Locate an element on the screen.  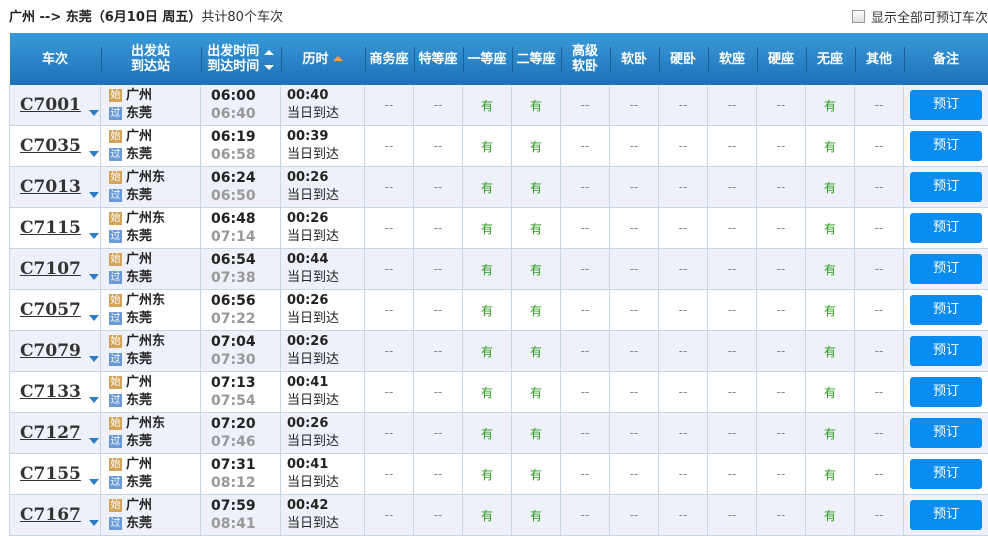
train-number-link: C7133 is located at coordinates (50, 392).